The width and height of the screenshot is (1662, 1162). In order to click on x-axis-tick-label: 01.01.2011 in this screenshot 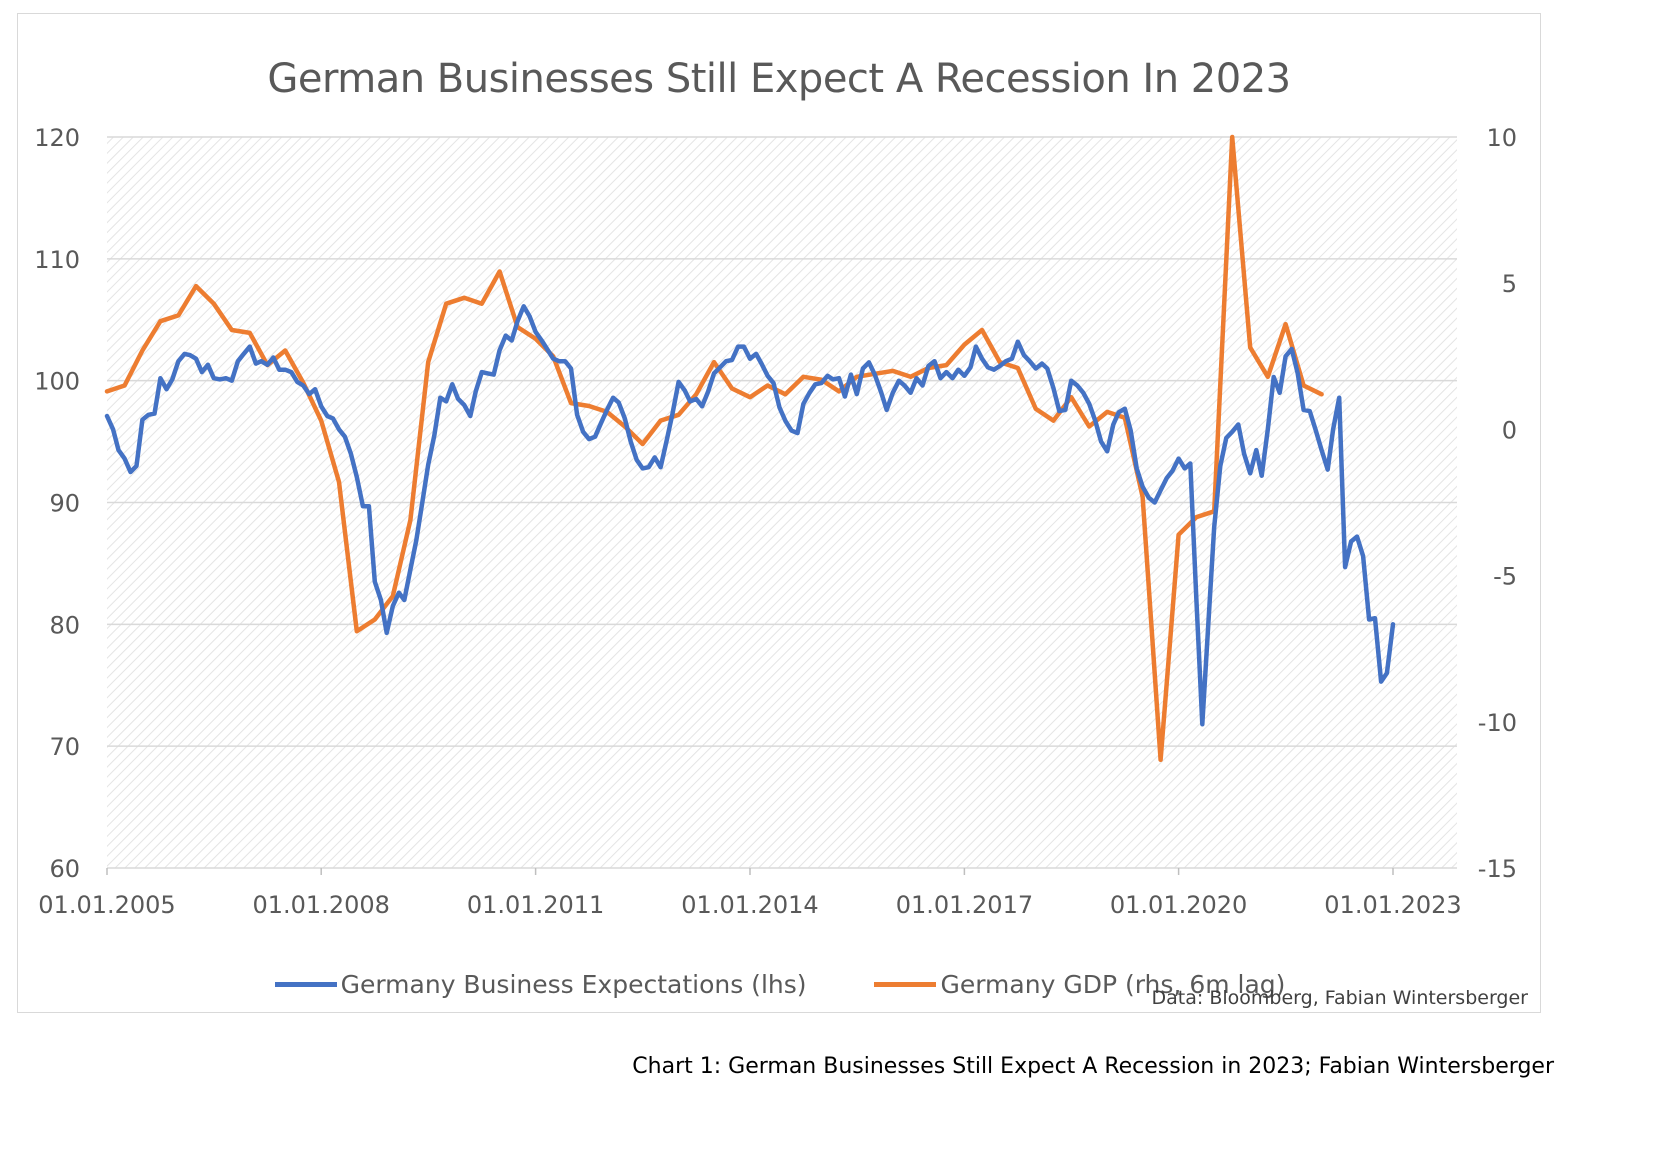, I will do `click(535, 905)`.